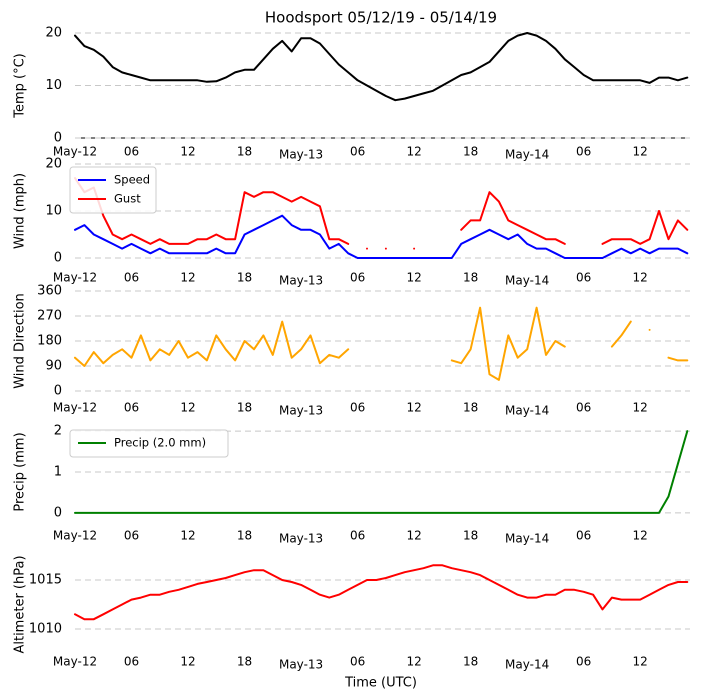  Describe the element at coordinates (49, 341) in the screenshot. I see `y-tick-label: 180` at that location.